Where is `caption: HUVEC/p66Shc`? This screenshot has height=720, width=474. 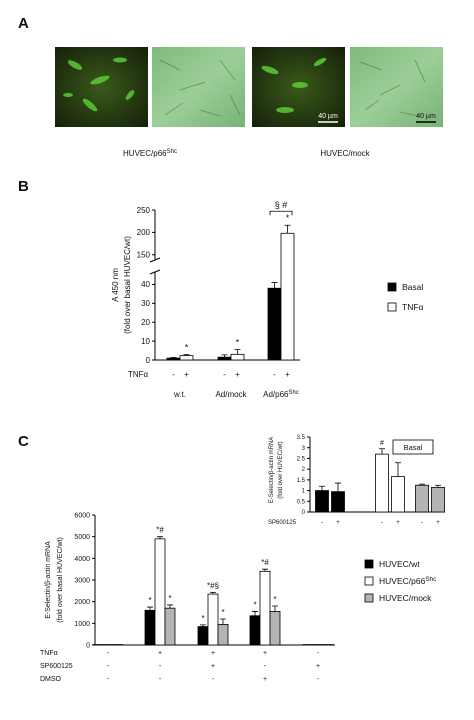 caption: HUVEC/p66Shc is located at coordinates (150, 153).